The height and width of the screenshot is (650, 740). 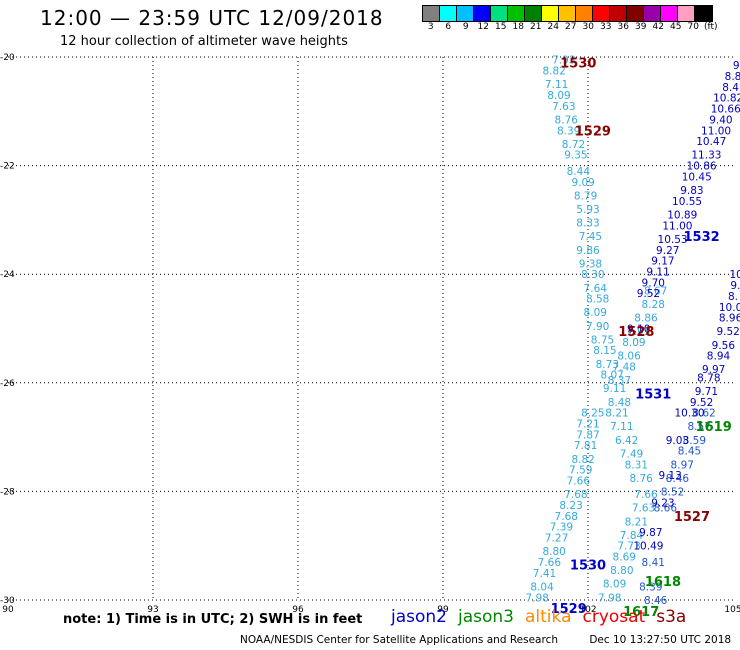 What do you see at coordinates (735, 286) in the screenshot?
I see `wave-height-value: 9.` at bounding box center [735, 286].